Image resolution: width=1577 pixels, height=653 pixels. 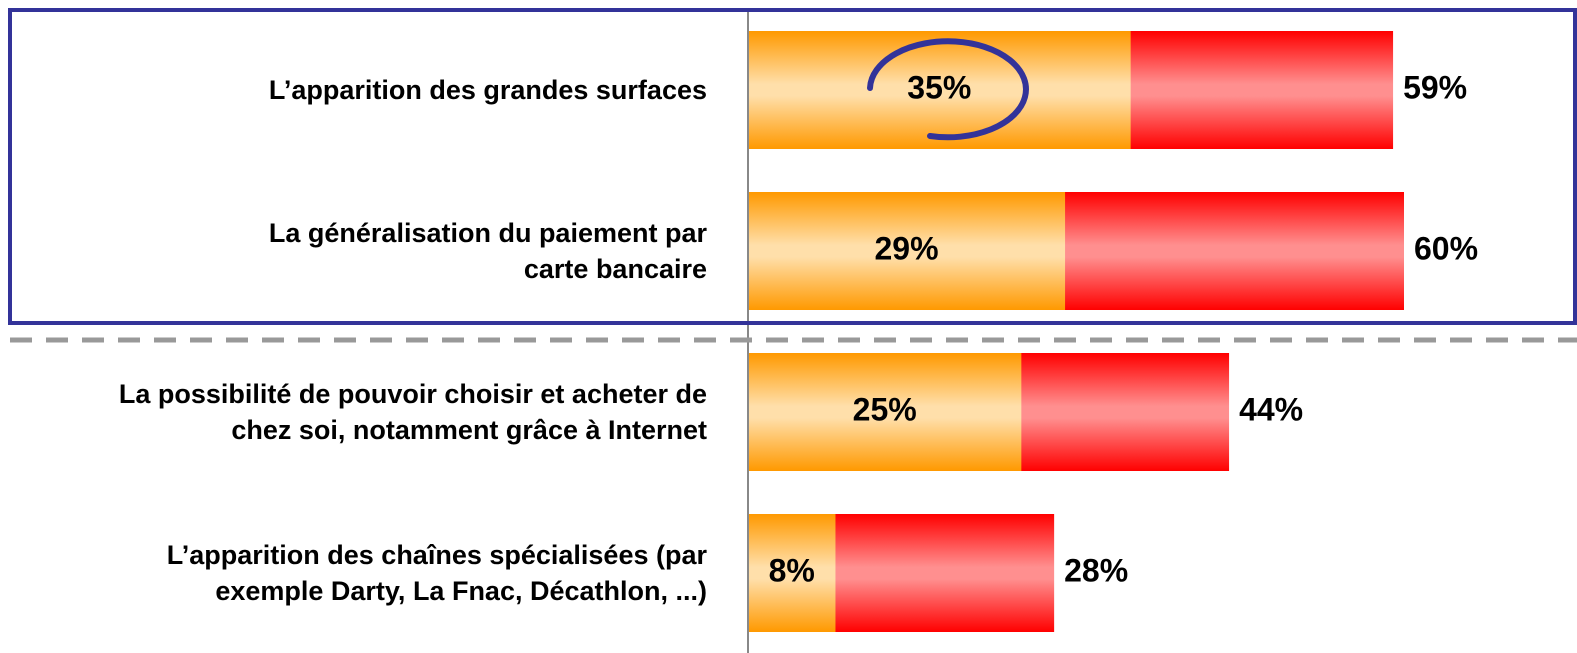 What do you see at coordinates (487, 90) in the screenshot?
I see `category-label: L’apparition des grandes surfaces` at bounding box center [487, 90].